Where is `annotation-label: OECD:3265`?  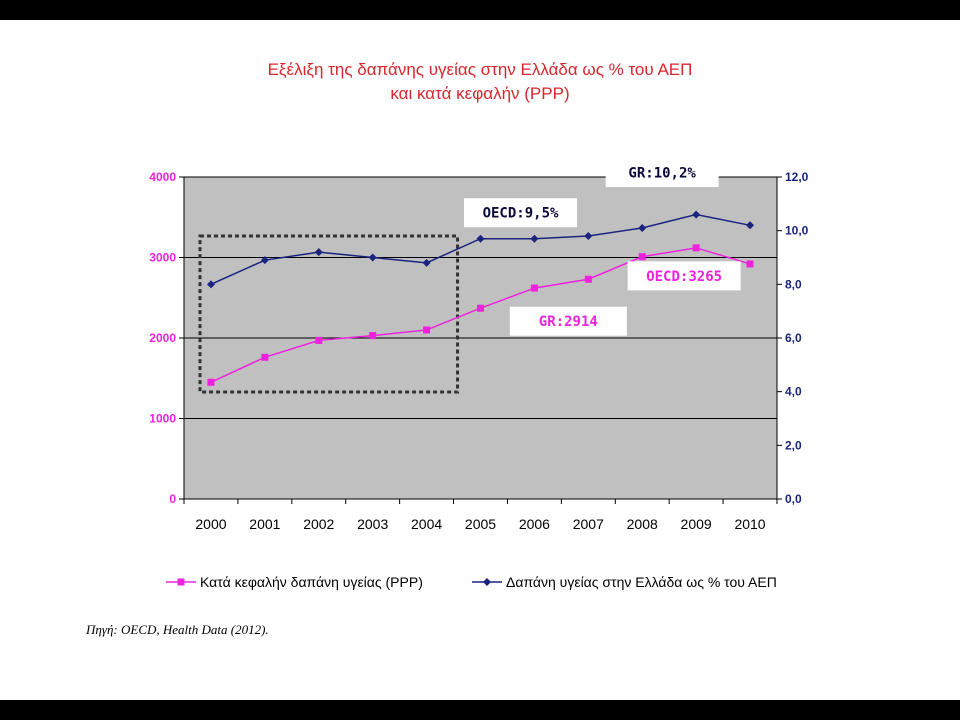
annotation-label: OECD:3265 is located at coordinates (684, 277).